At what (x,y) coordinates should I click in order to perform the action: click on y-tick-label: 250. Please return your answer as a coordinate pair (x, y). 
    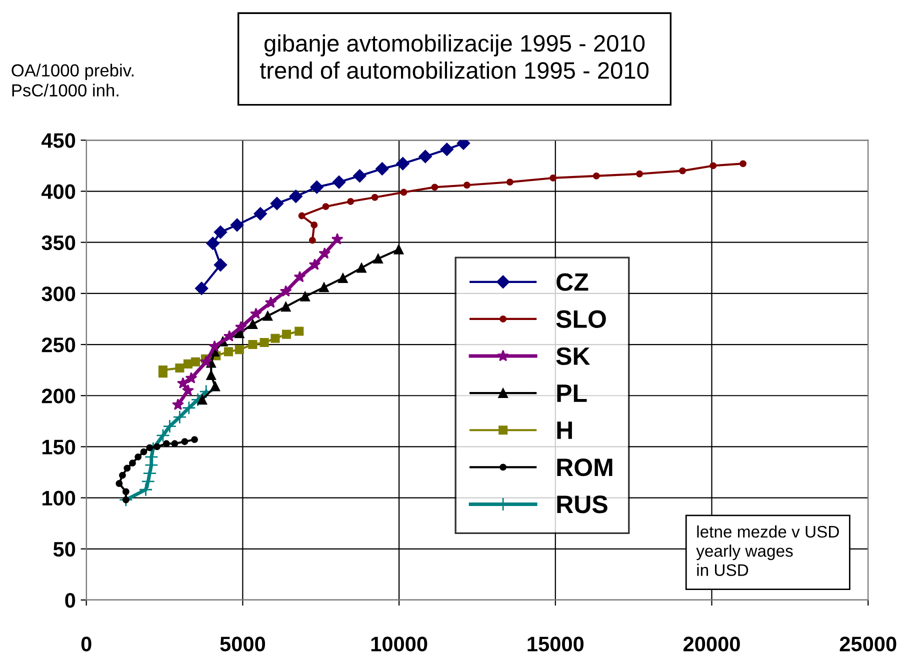
    Looking at the image, I should click on (59, 345).